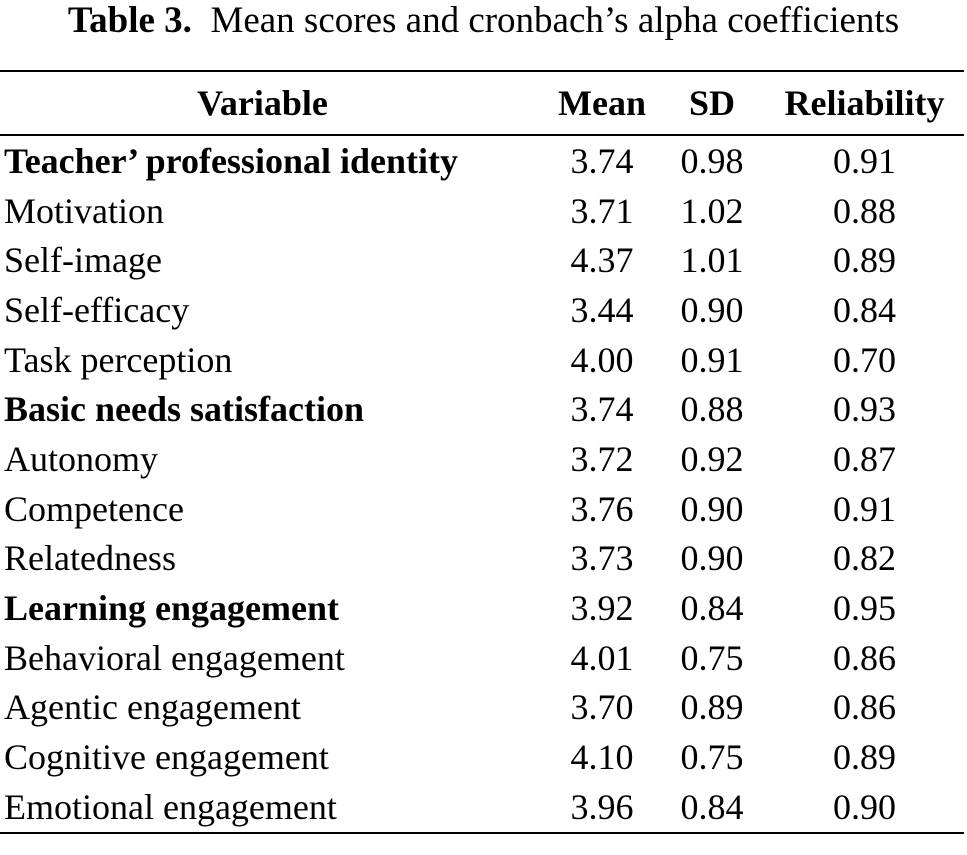 The height and width of the screenshot is (855, 967). I want to click on cell-variable: Learning engagement, so click(171, 608).